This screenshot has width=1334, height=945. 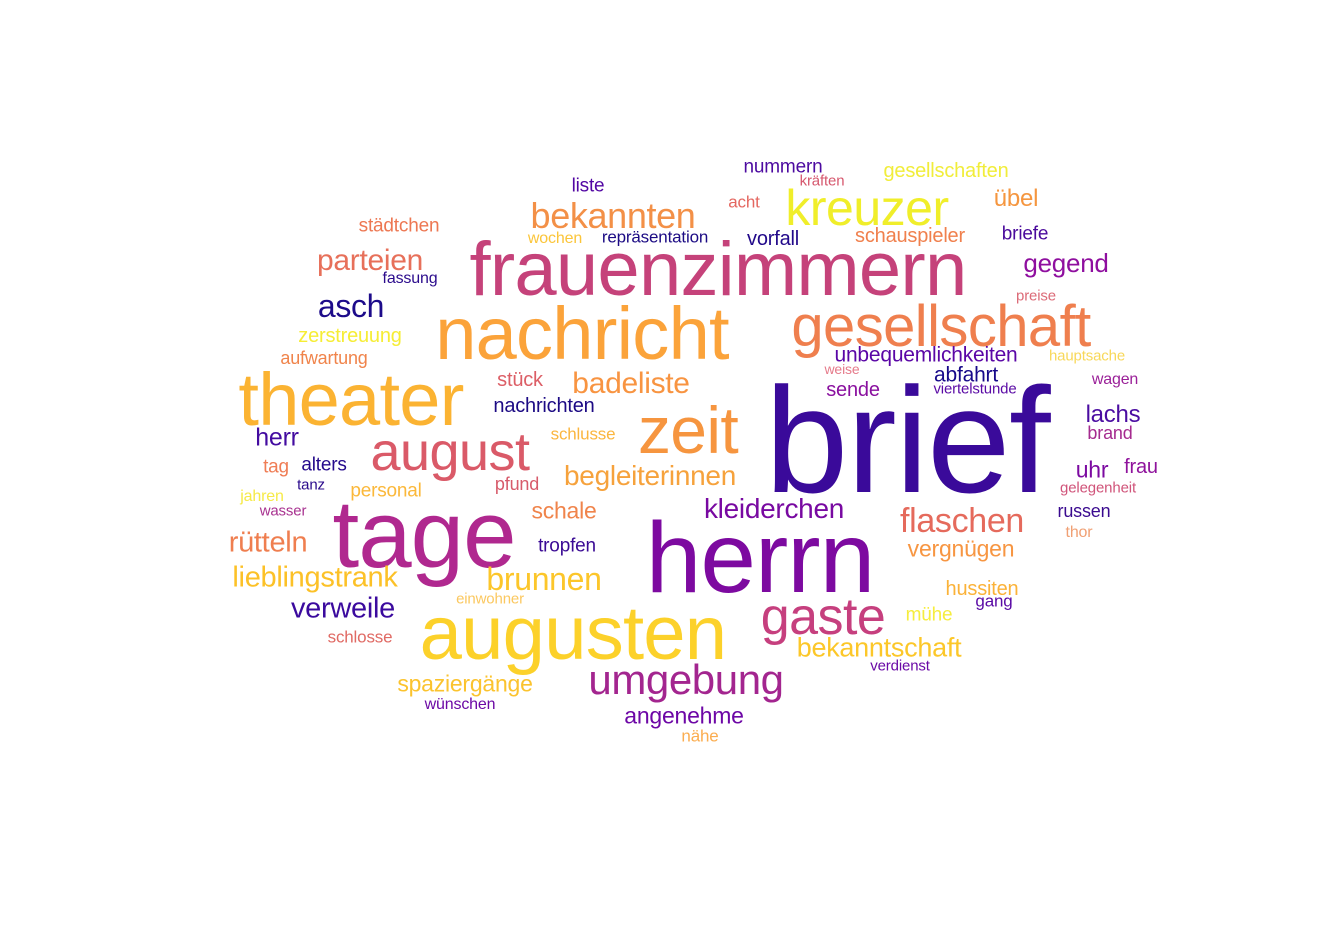 I want to click on word-flaschen: flaschen, so click(x=962, y=521).